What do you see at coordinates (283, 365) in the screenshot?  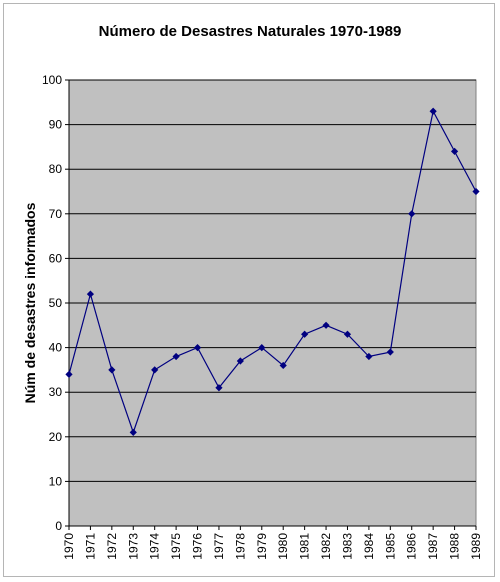 I see `data-point-1980` at bounding box center [283, 365].